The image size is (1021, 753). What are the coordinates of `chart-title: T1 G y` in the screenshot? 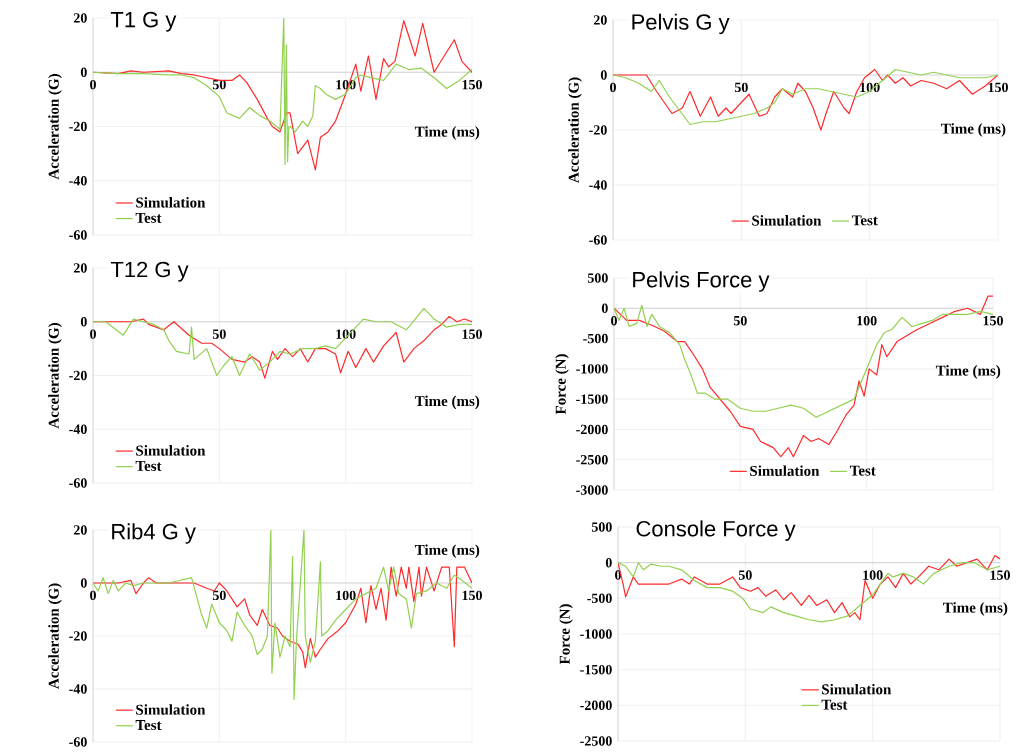 It's located at (143, 21).